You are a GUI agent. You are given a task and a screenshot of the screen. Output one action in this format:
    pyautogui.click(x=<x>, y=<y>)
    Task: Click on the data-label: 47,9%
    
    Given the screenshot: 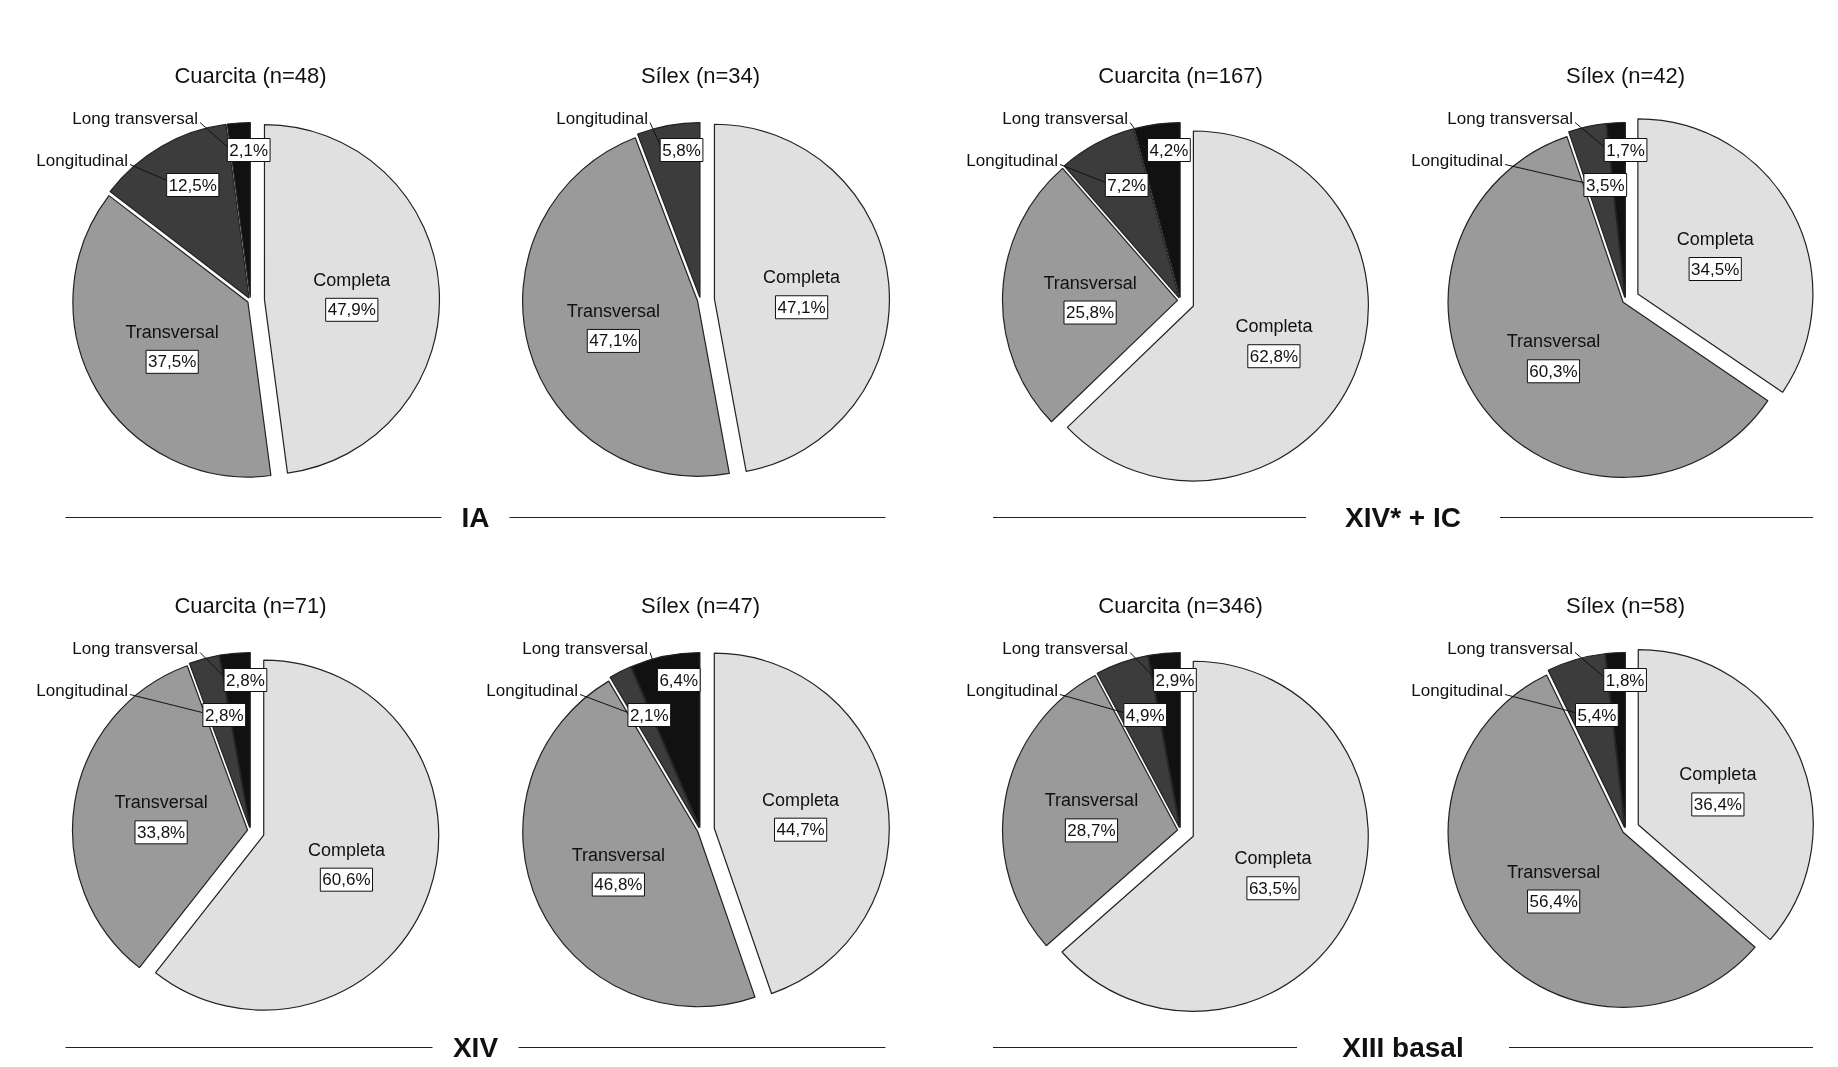 What is the action you would take?
    pyautogui.click(x=351, y=310)
    